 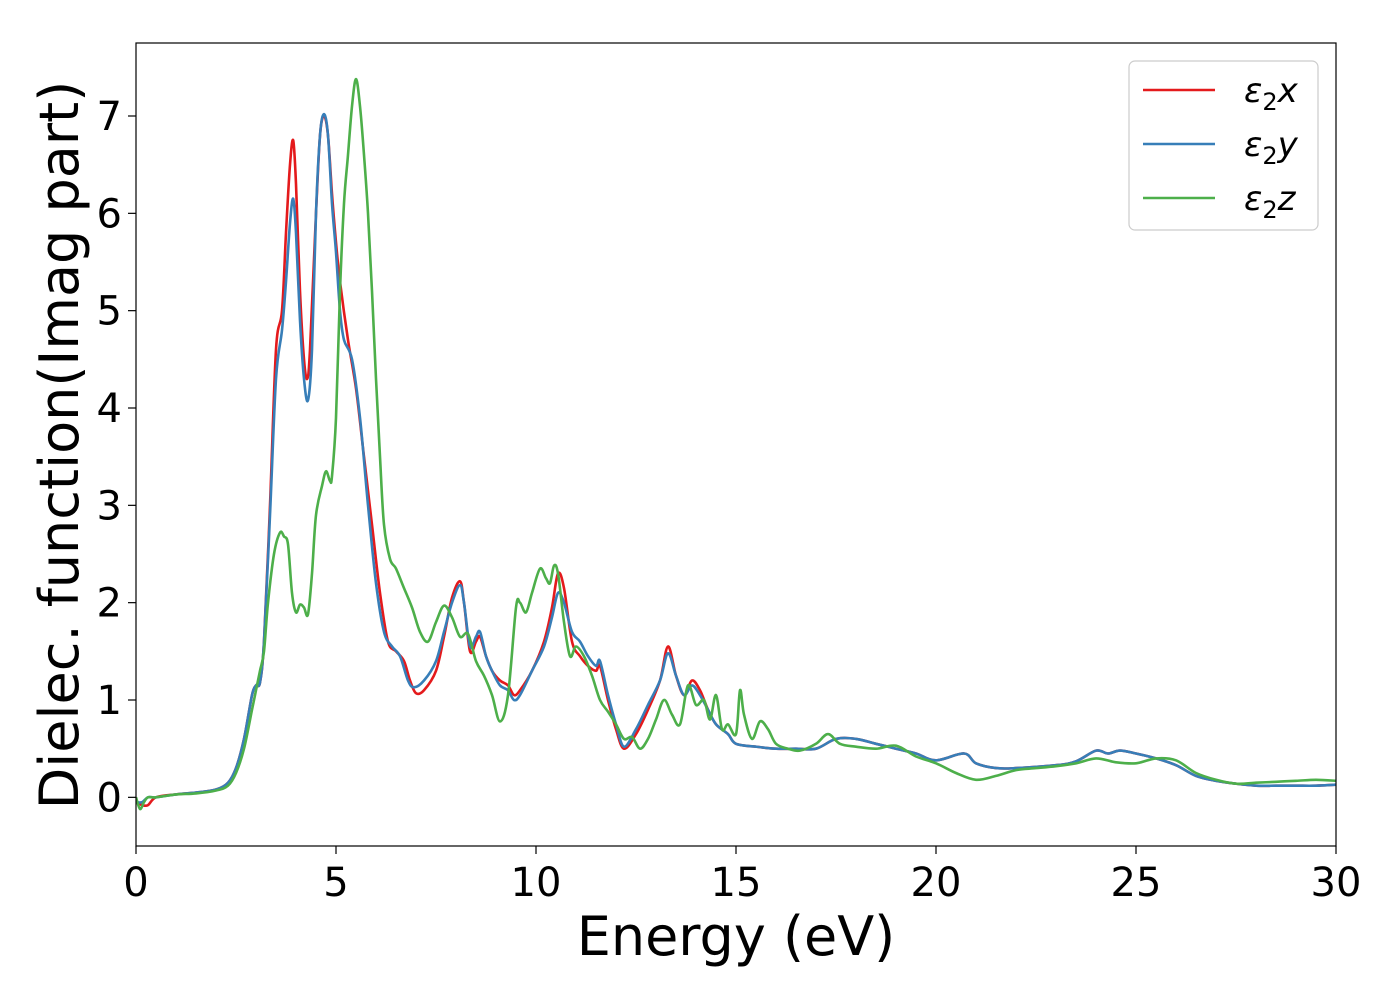 I want to click on y-axis-ticks: 0 1 2 3 4 5 6 7, so click(x=116, y=457).